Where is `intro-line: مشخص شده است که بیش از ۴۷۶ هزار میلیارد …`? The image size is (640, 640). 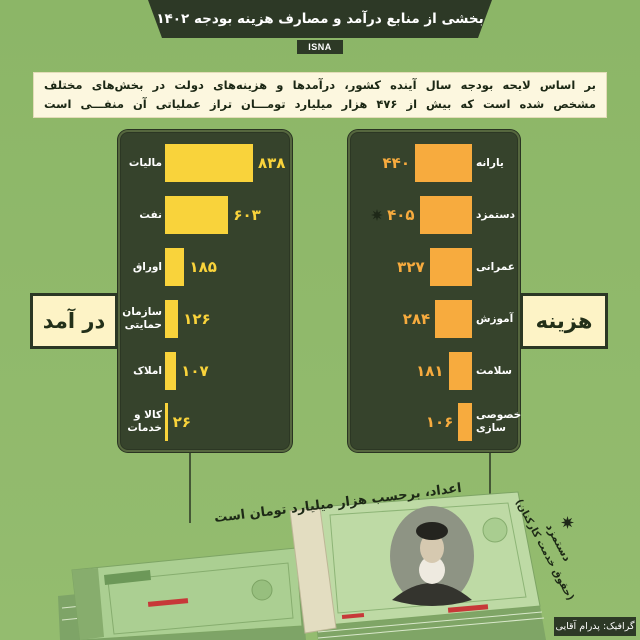 intro-line: مشخص شده است که بیش از ۴۷۶ هزار میلیارد … is located at coordinates (320, 104).